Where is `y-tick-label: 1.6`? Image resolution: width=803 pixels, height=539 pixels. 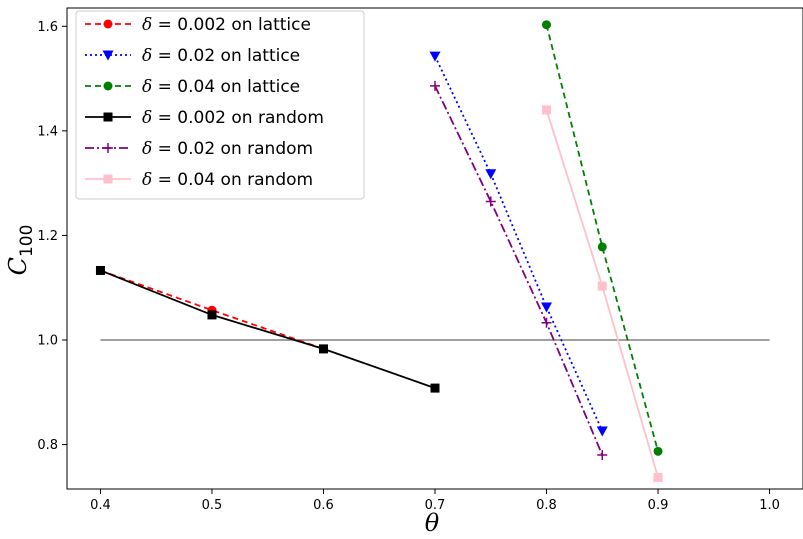
y-tick-label: 1.6 is located at coordinates (47, 27).